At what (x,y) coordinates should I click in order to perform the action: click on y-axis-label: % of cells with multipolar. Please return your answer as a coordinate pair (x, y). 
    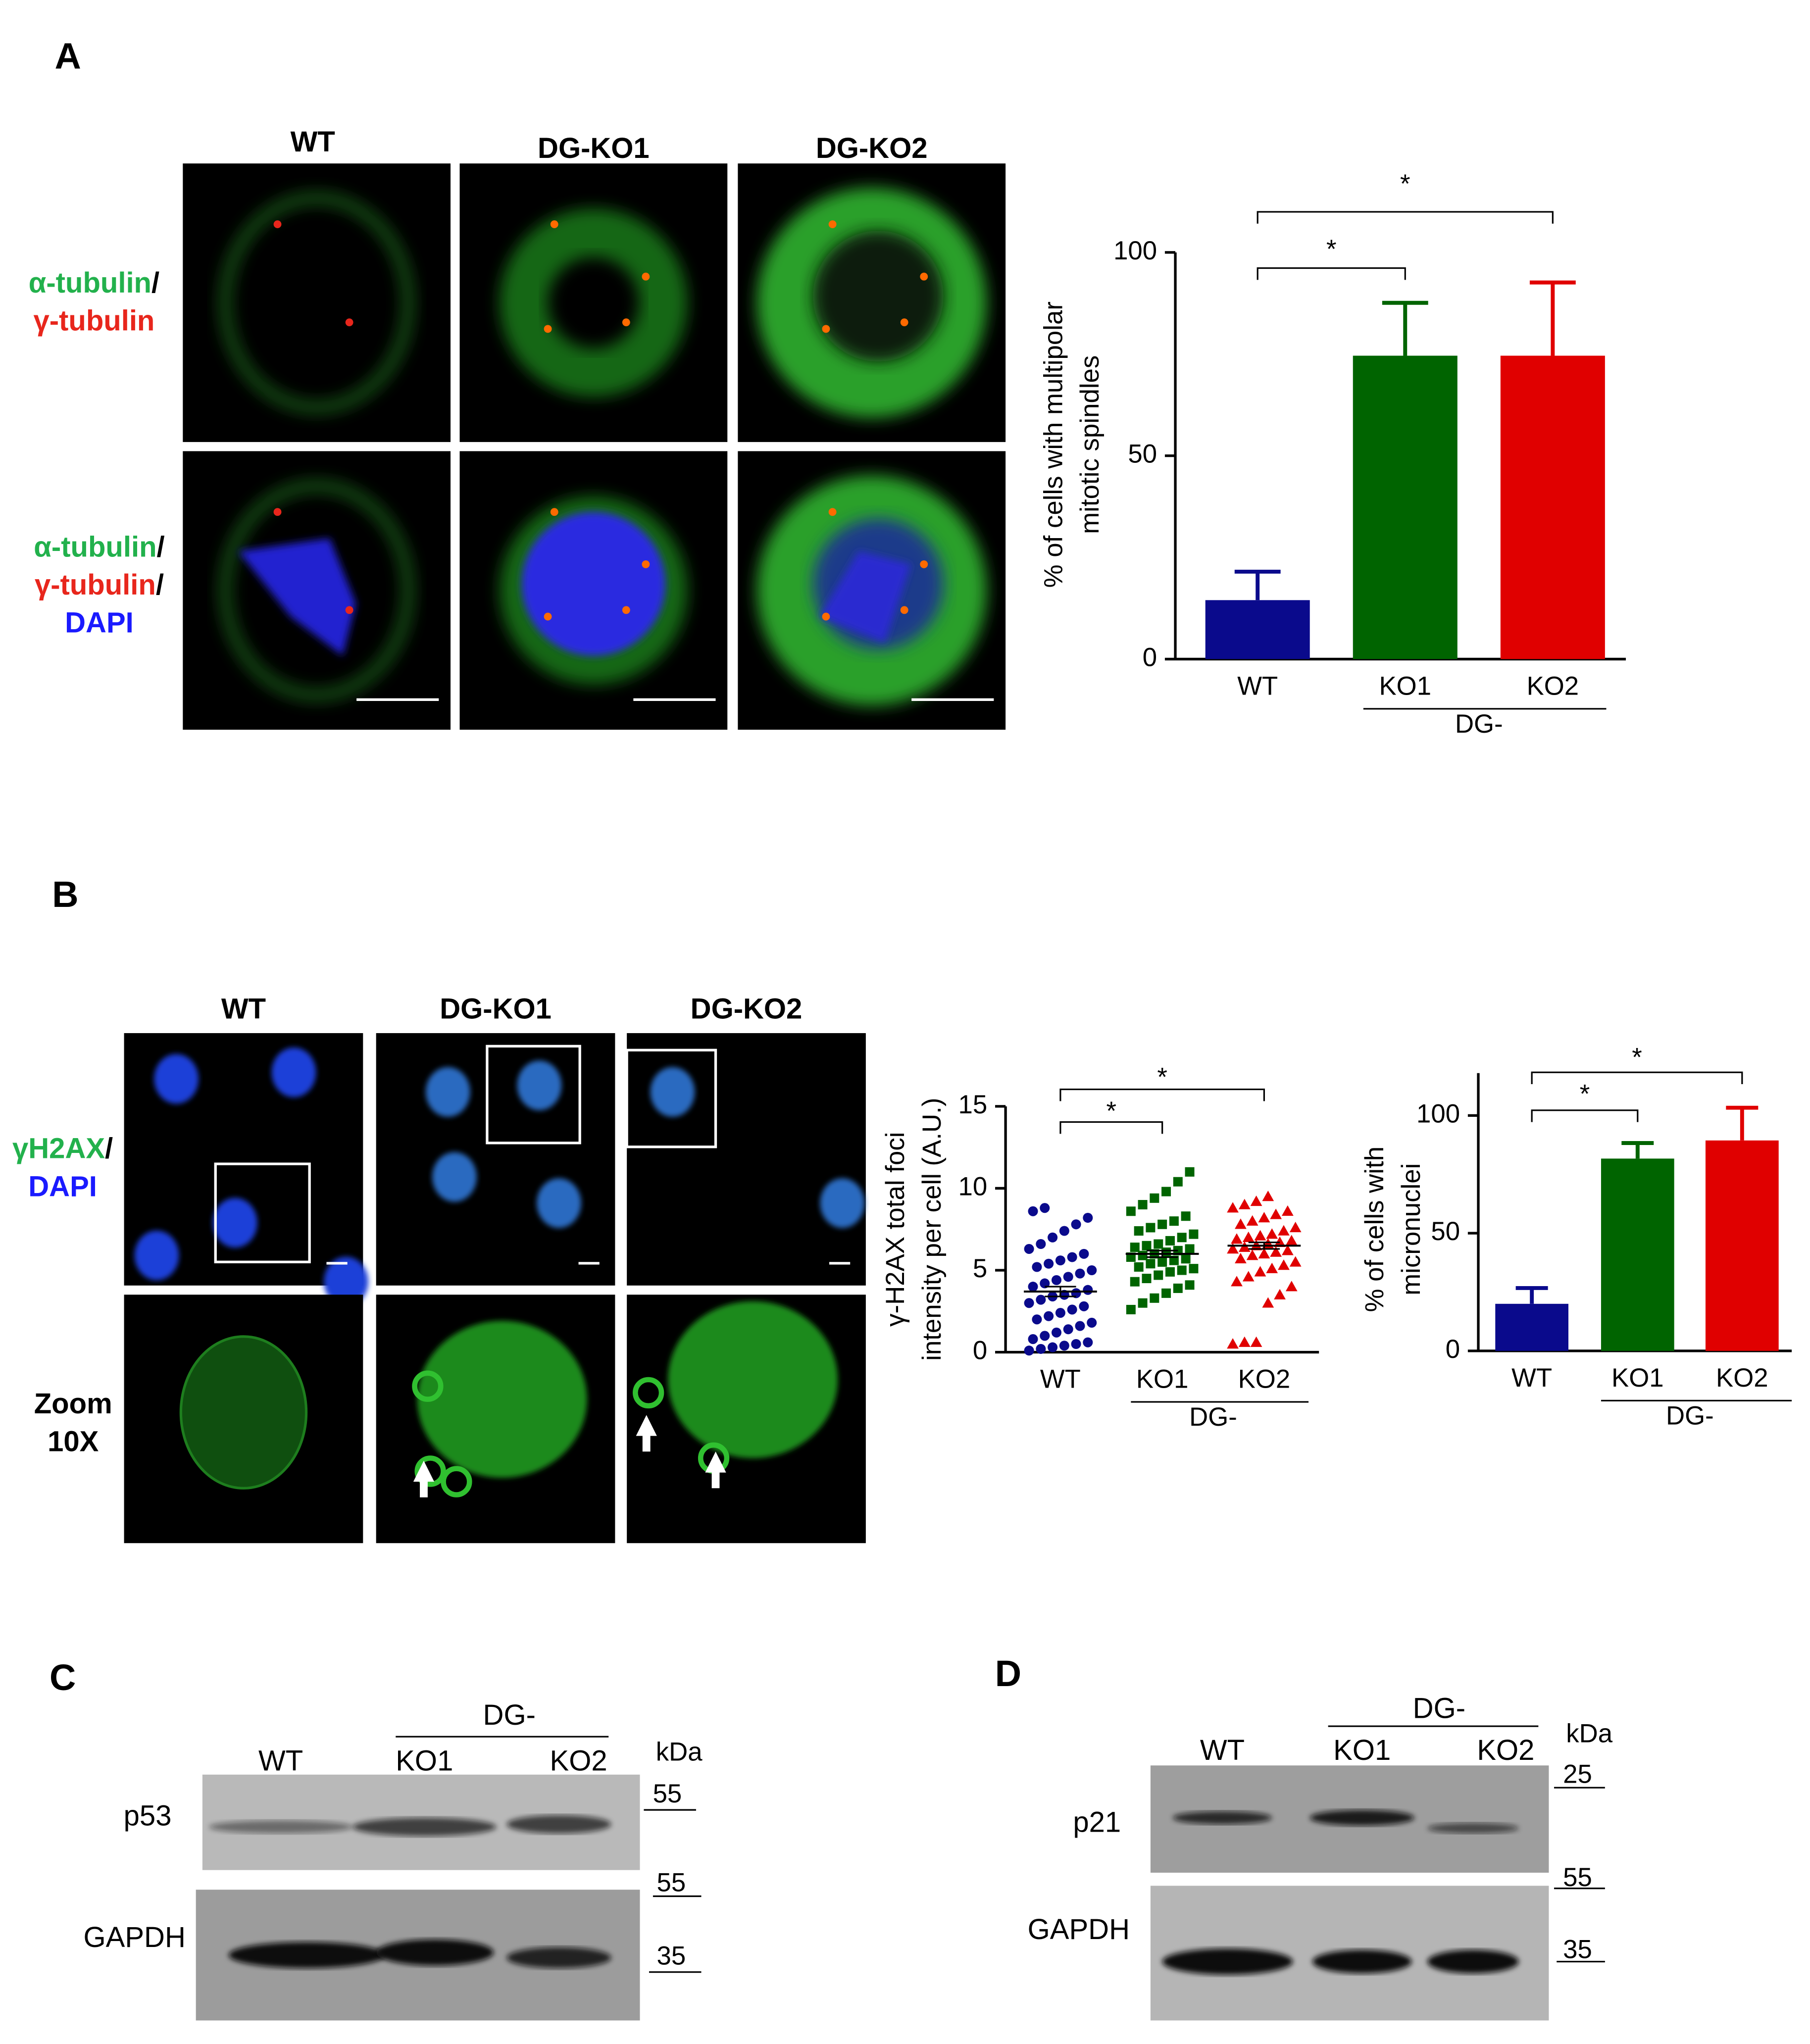
    Looking at the image, I should click on (1053, 444).